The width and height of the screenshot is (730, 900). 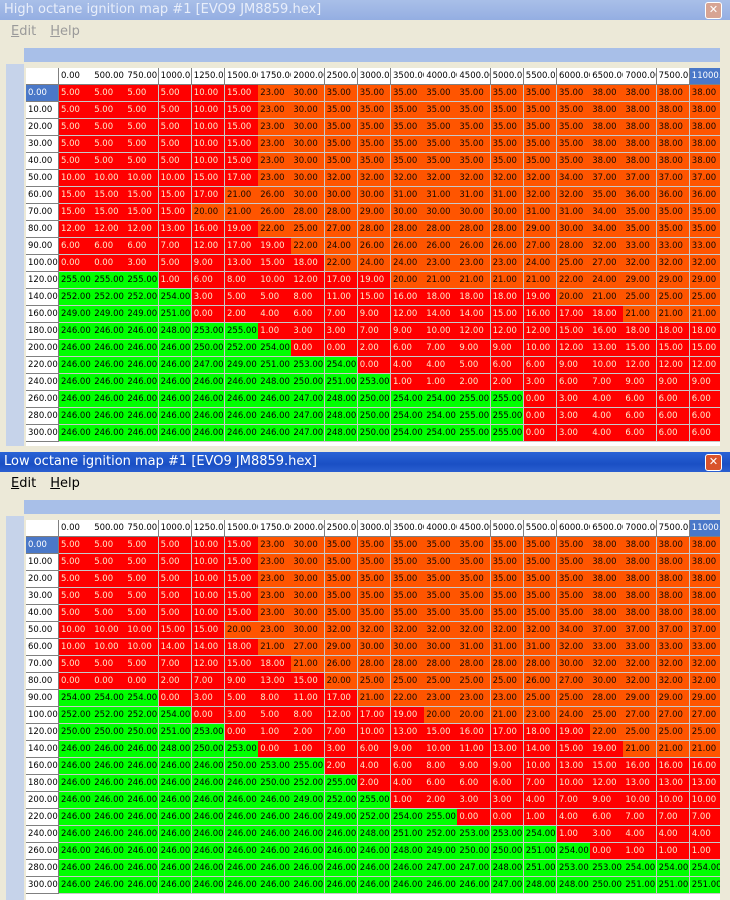 I want to click on table-cell: 253.00, so click(x=308, y=365).